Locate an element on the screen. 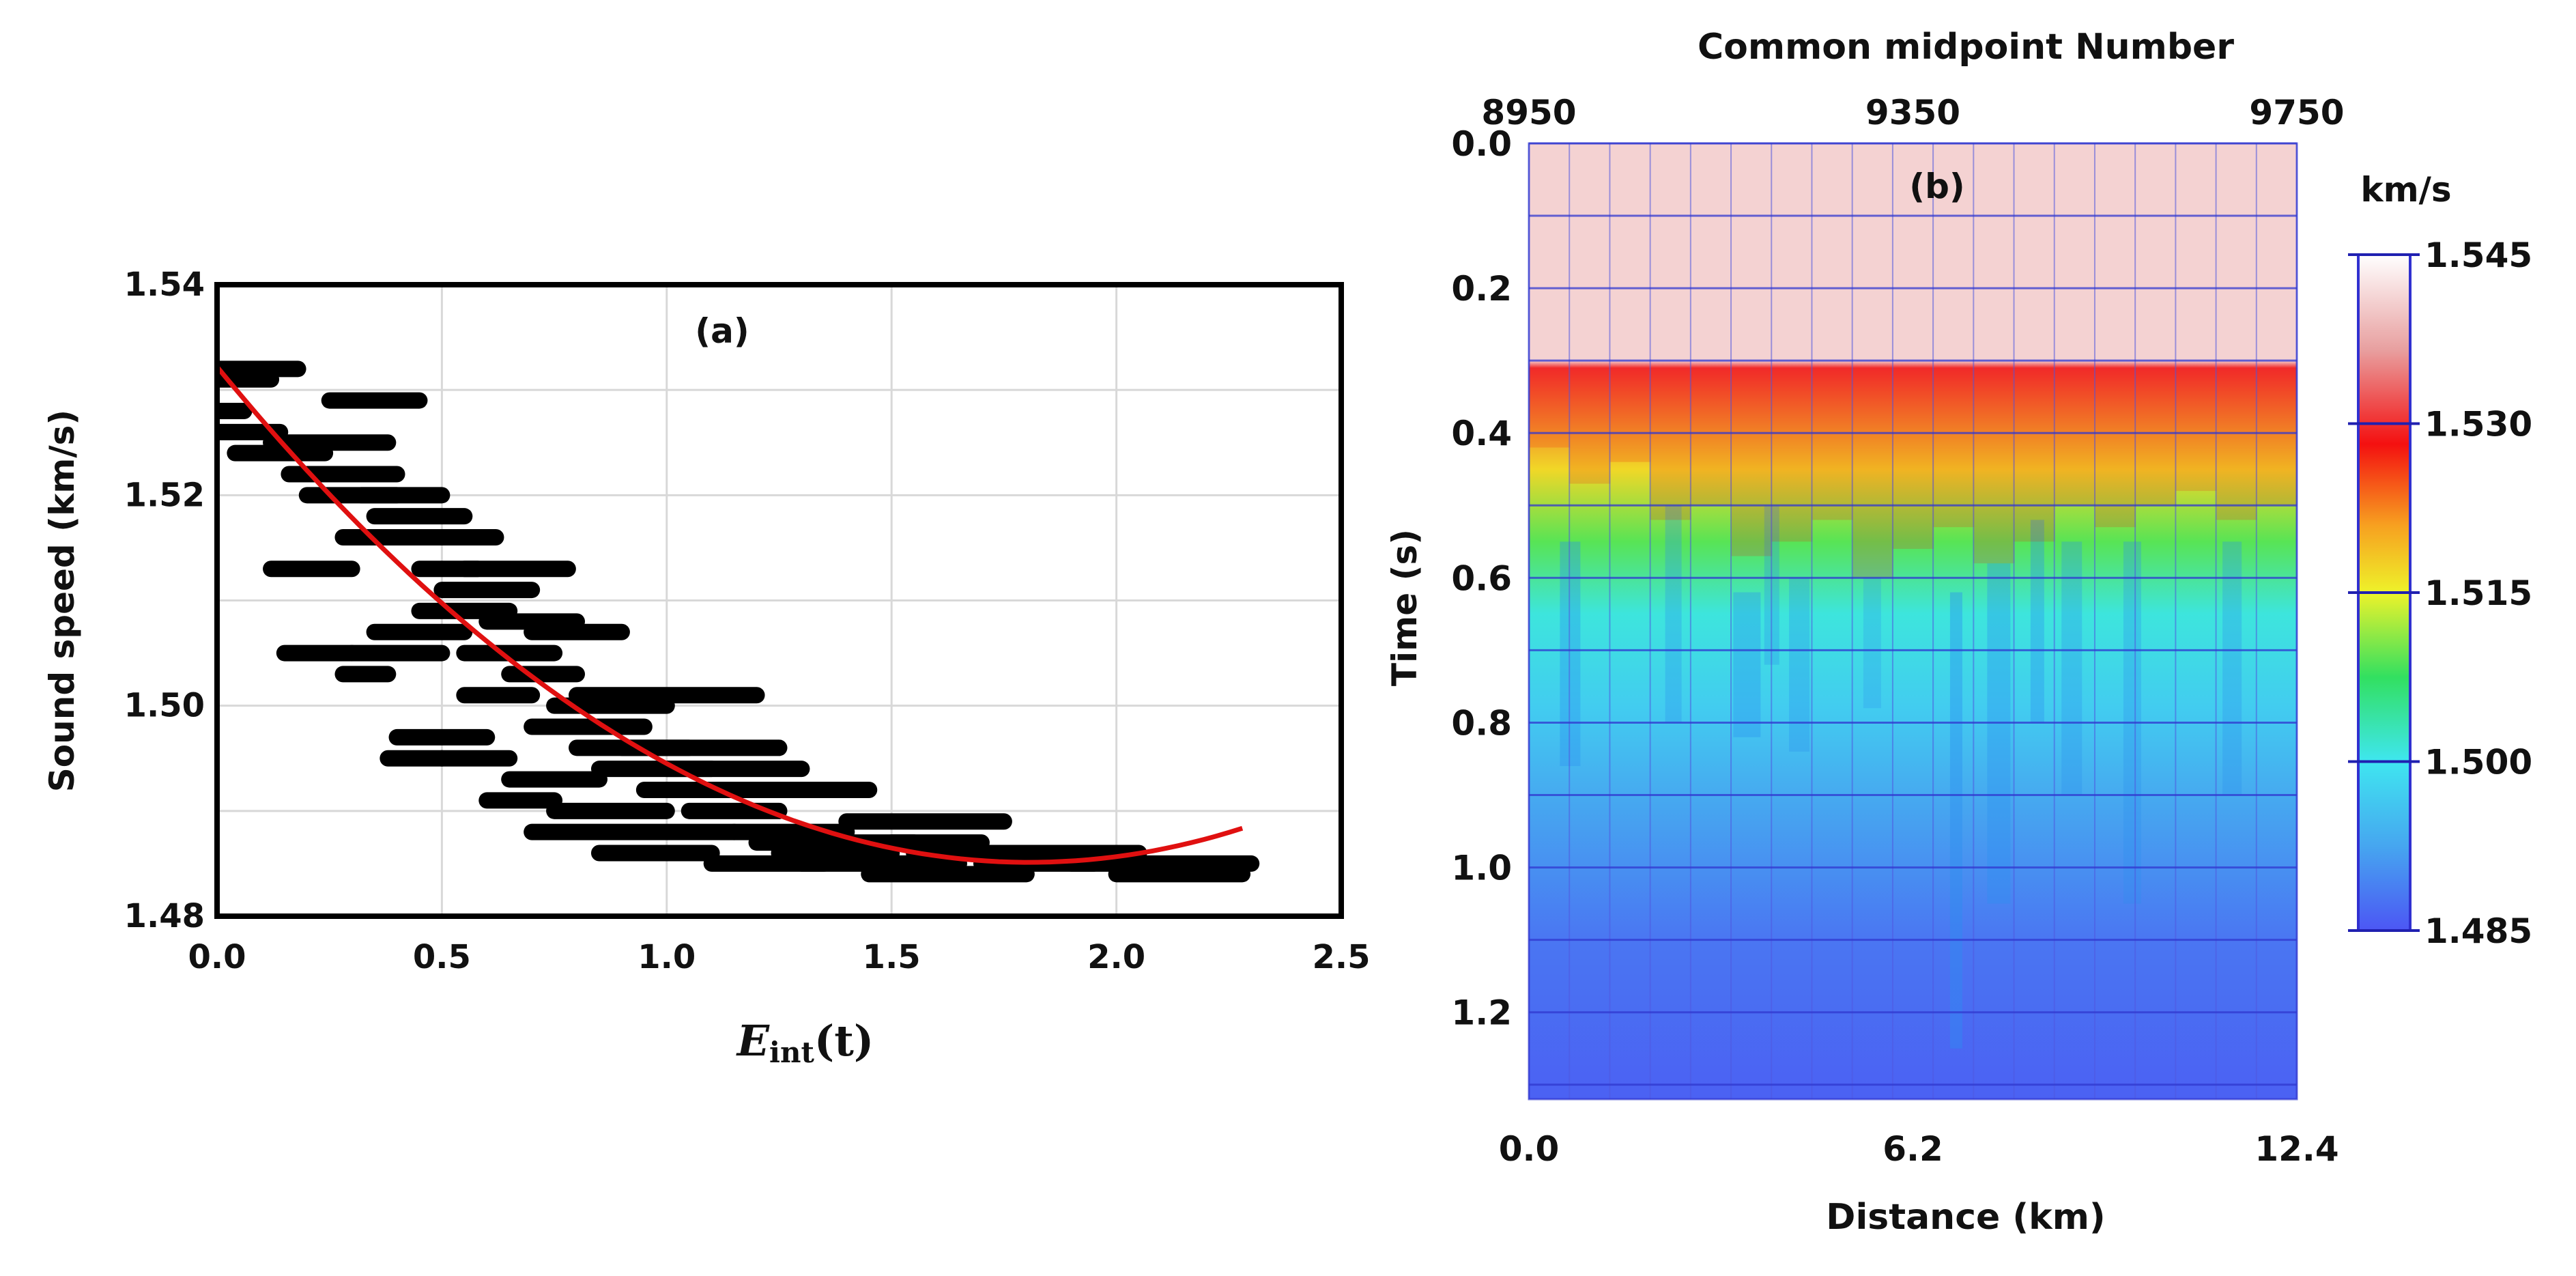  colorbar: 1.545 1.530 1.515 1.500 1.485 km/s is located at coordinates (2440, 560).